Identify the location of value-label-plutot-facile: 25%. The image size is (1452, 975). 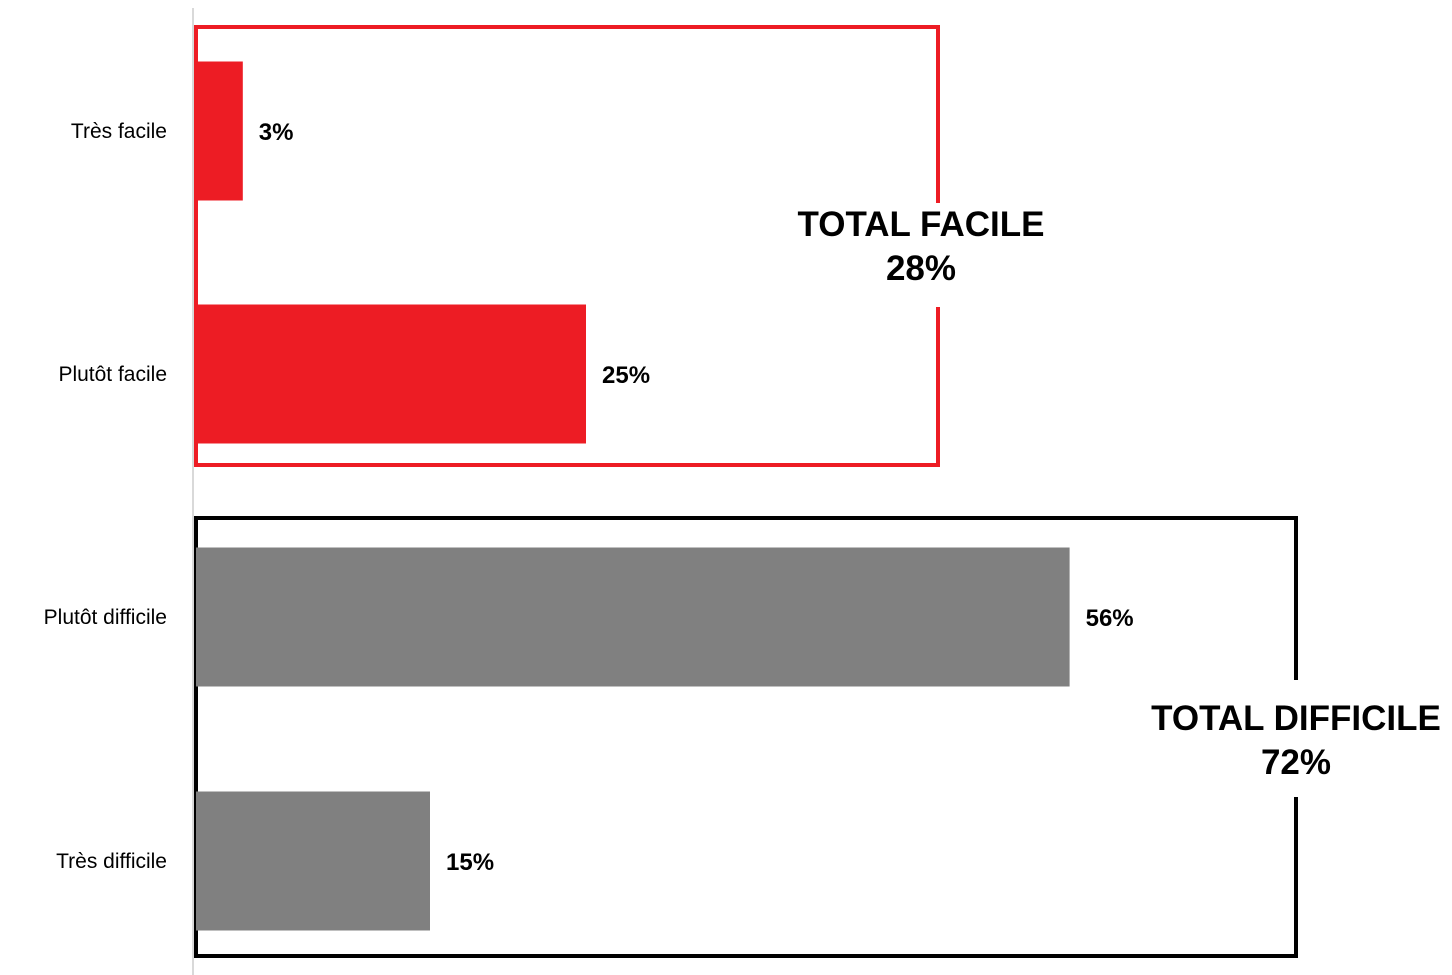
(626, 375).